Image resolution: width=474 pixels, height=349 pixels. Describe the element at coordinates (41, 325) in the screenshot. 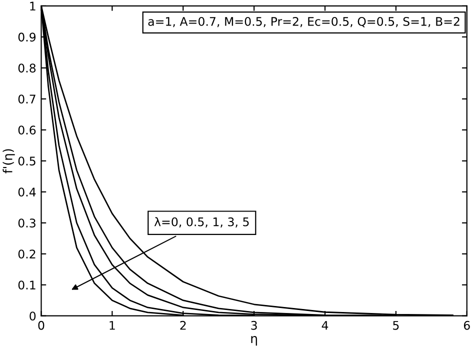

I see `x-tick-label: 0` at that location.